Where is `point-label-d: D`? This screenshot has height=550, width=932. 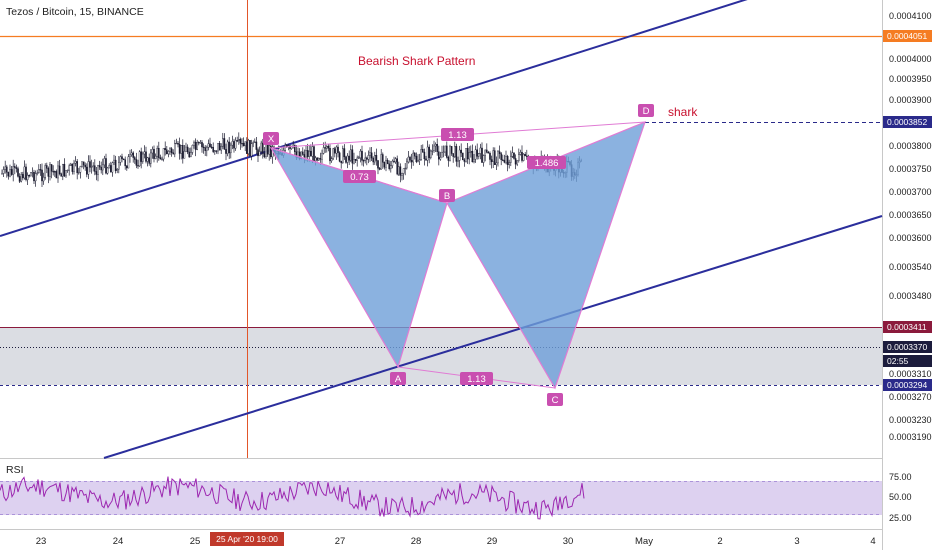 point-label-d: D is located at coordinates (646, 110).